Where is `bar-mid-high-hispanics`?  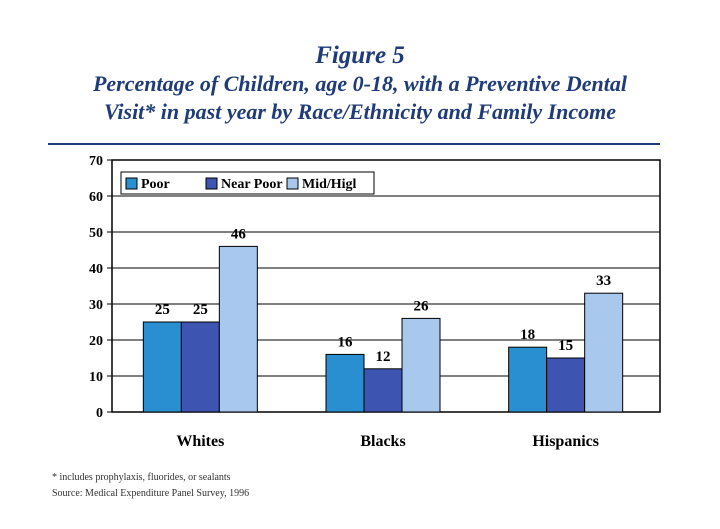
bar-mid-high-hispanics is located at coordinates (604, 352).